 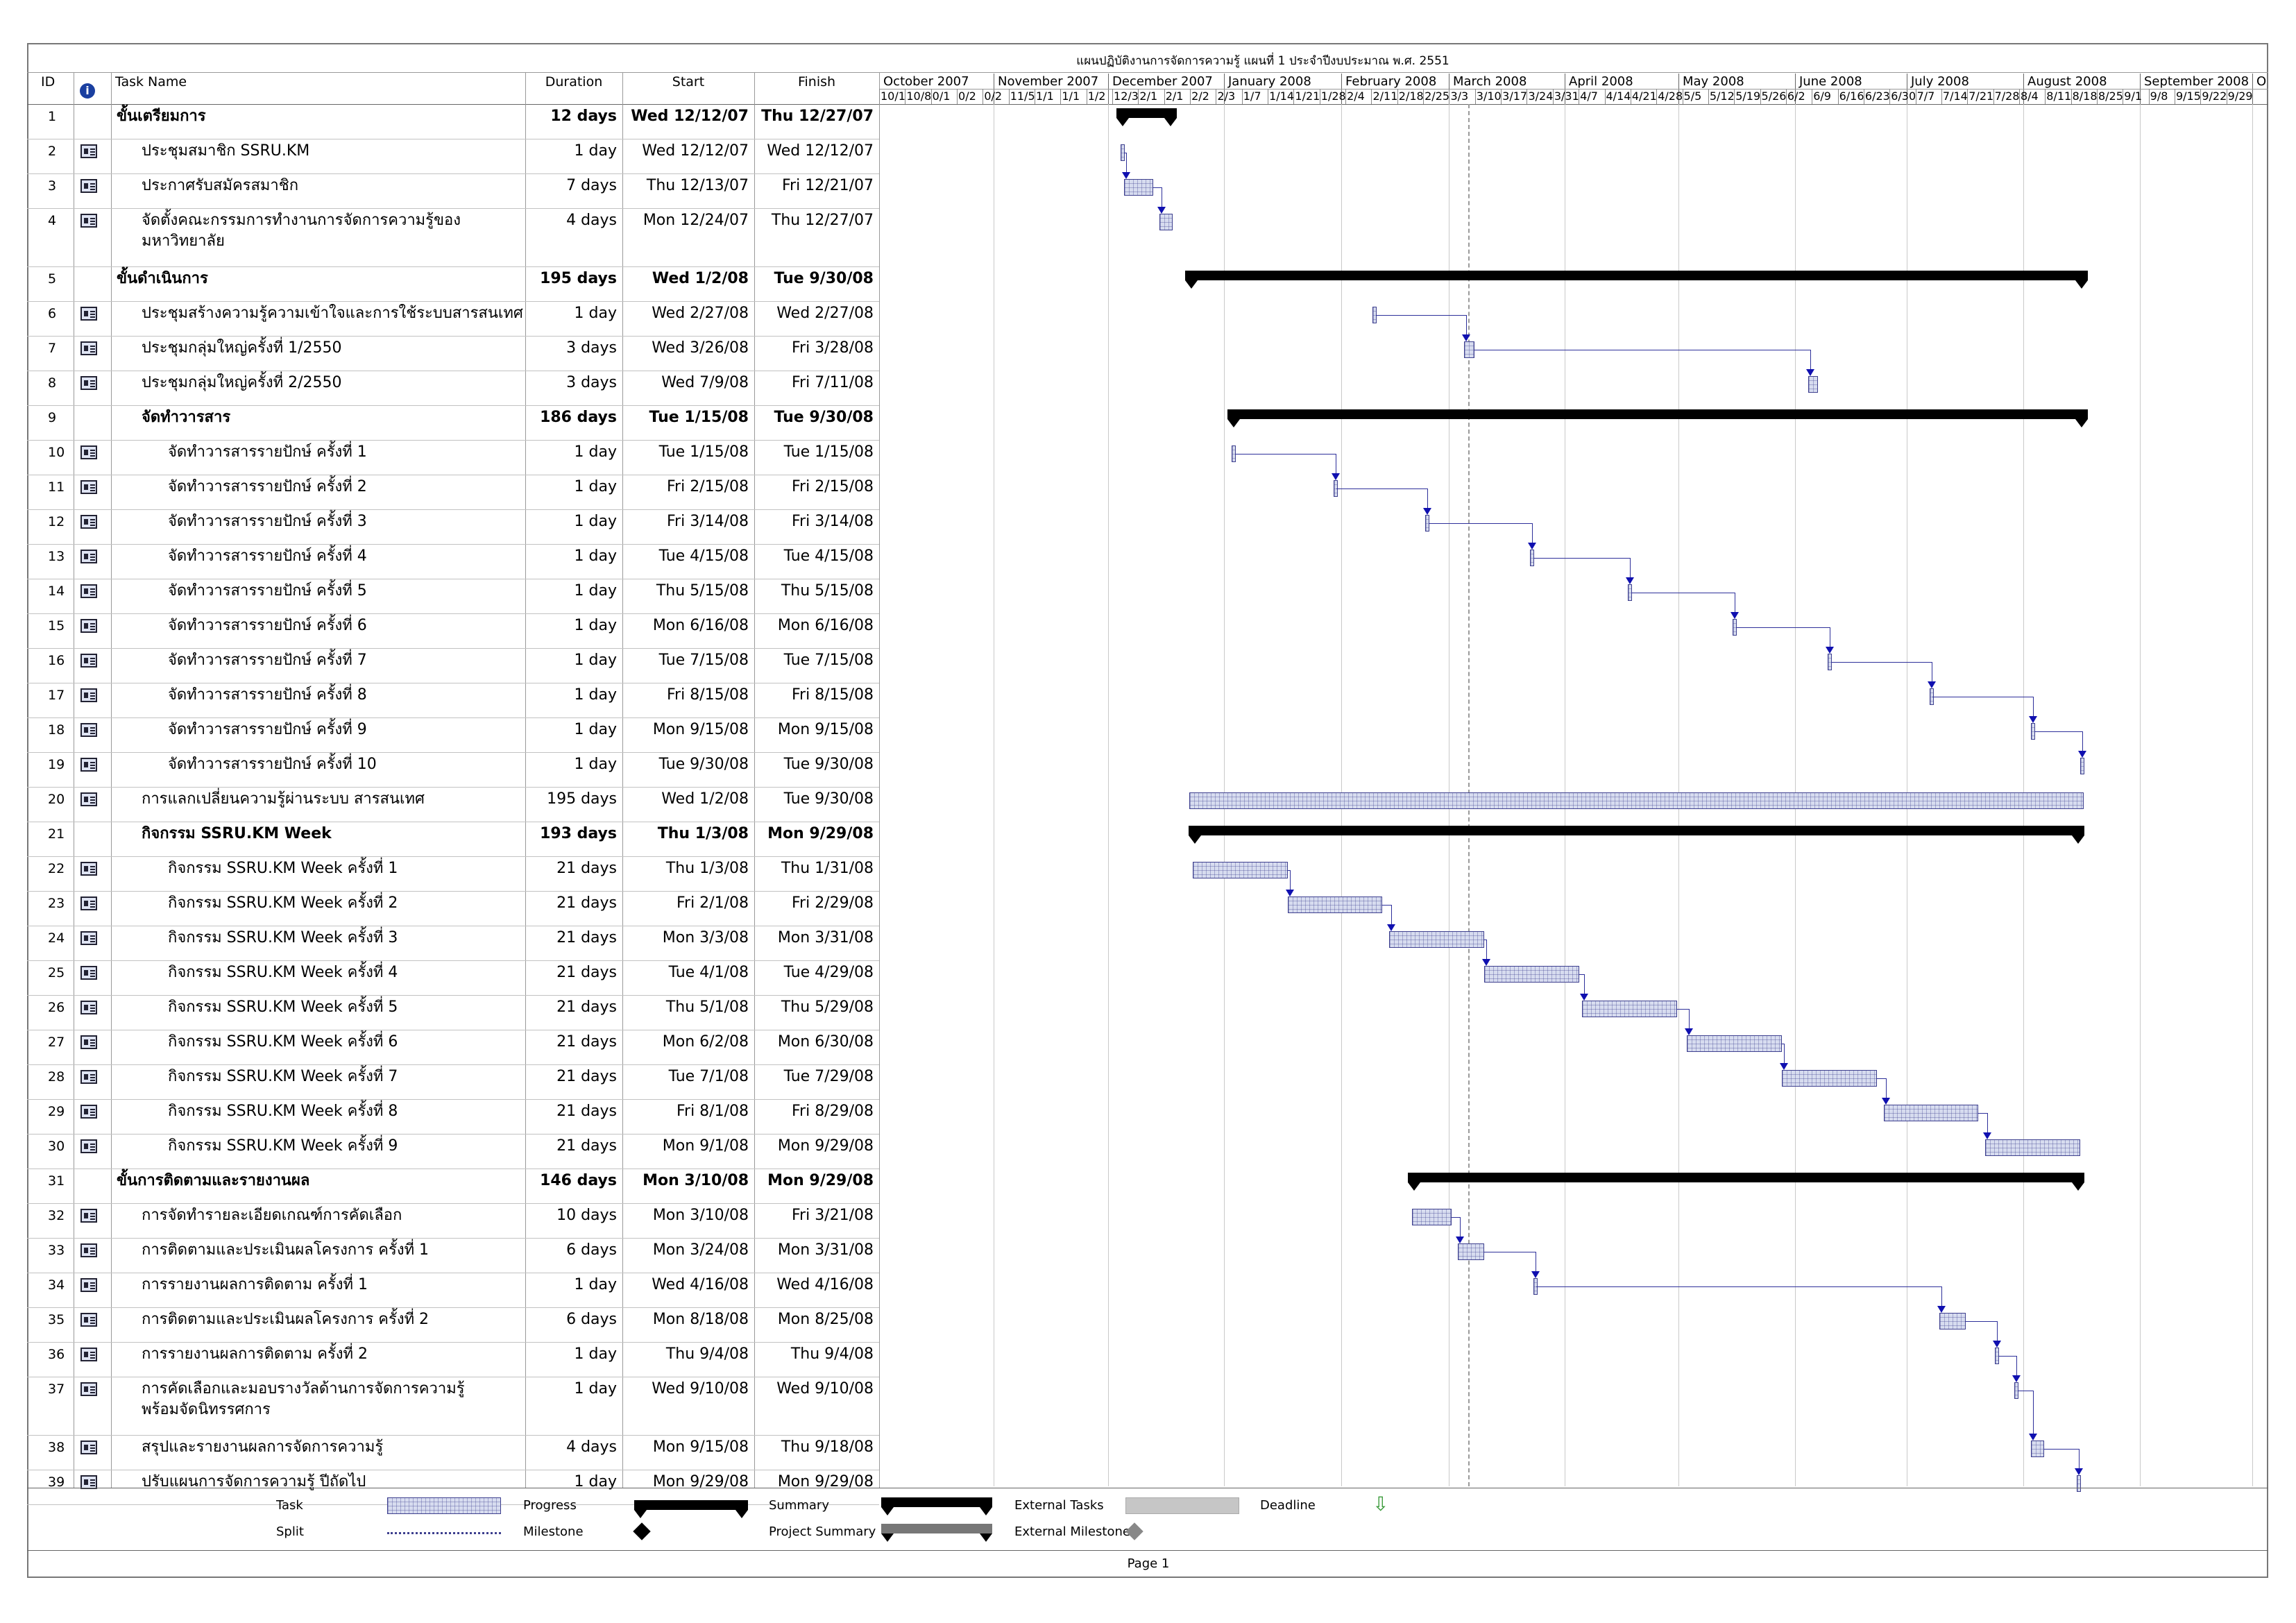 I want to click on task-name: ประชุมกลุ่มใหญ่ครั้งที่ 1/2550, so click(x=242, y=348).